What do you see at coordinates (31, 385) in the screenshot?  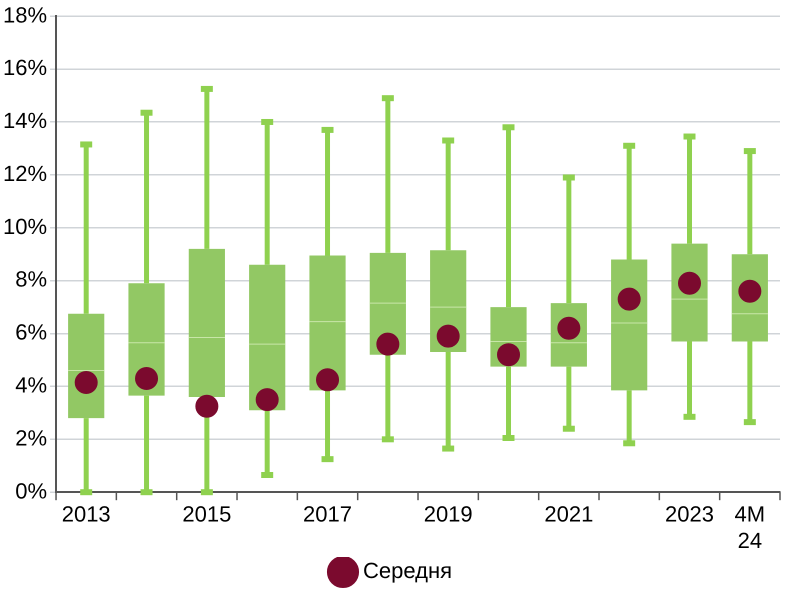 I see `y-tick-label: 4%` at bounding box center [31, 385].